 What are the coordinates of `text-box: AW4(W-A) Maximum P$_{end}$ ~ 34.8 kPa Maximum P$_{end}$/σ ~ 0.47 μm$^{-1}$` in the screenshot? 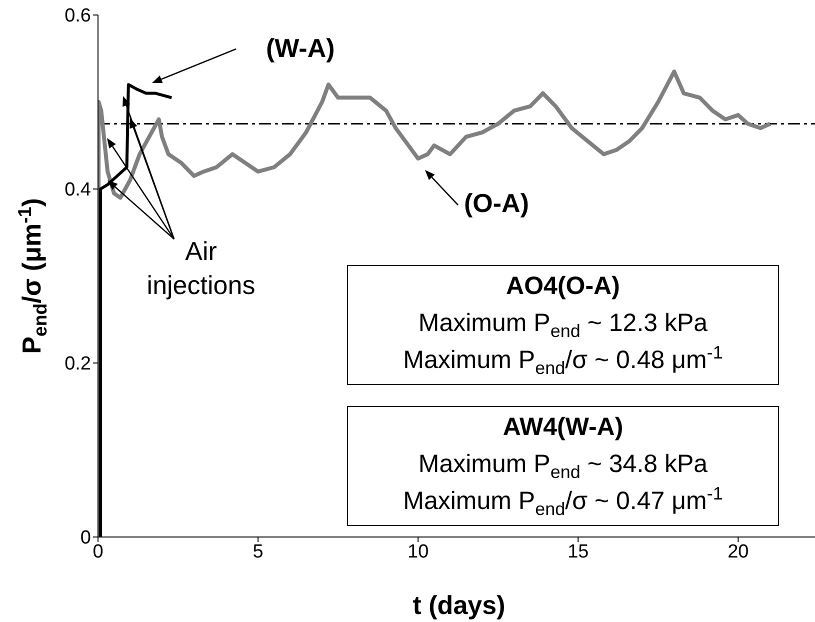 It's located at (563, 466).